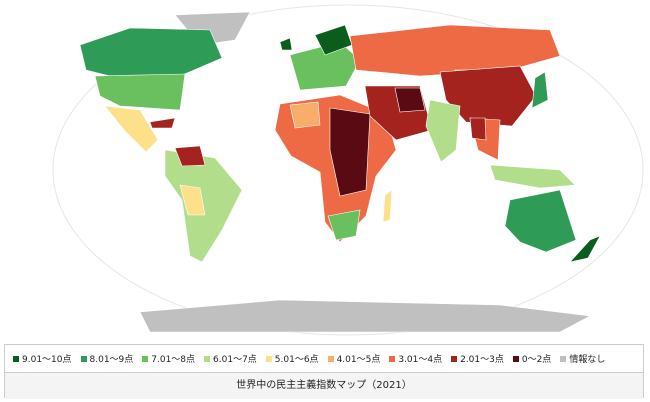 This screenshot has height=402, width=650. Describe the element at coordinates (488, 96) in the screenshot. I see `china` at that location.